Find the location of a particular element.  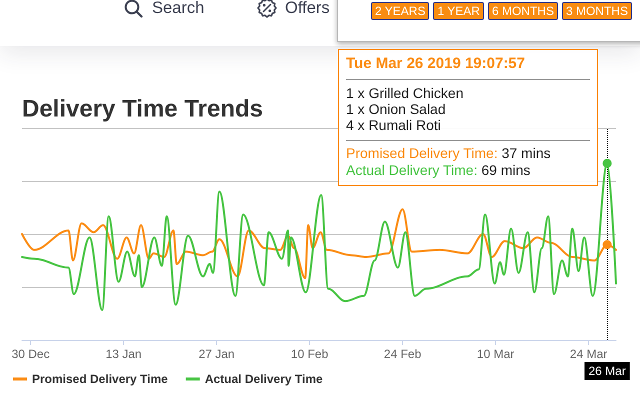

x-tick-label: 24 Feb is located at coordinates (403, 354).